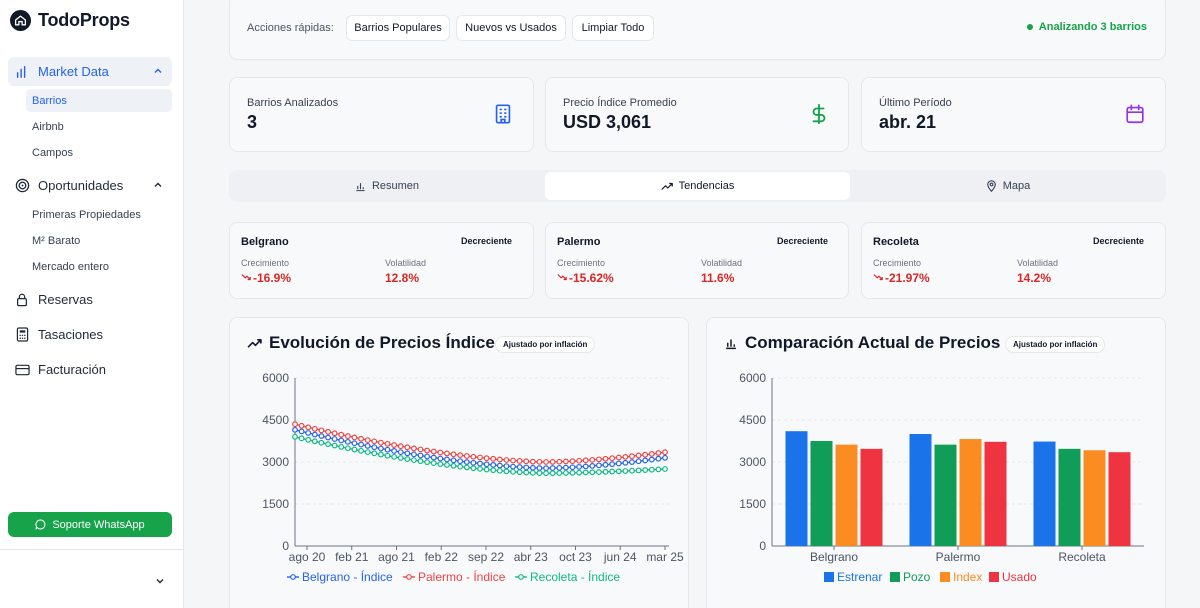 The height and width of the screenshot is (608, 1200). I want to click on stat-value: USD 3,061, so click(607, 122).